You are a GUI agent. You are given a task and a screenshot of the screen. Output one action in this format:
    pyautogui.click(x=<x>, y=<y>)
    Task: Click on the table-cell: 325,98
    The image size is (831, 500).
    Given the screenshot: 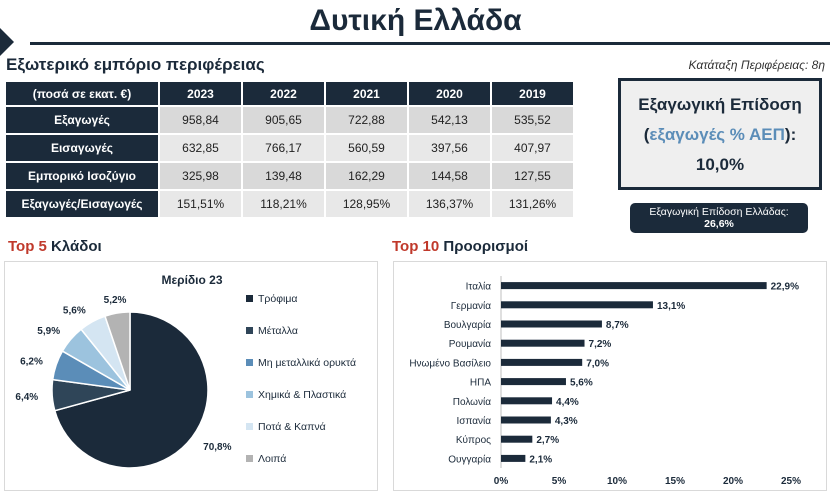 What is the action you would take?
    pyautogui.click(x=200, y=176)
    